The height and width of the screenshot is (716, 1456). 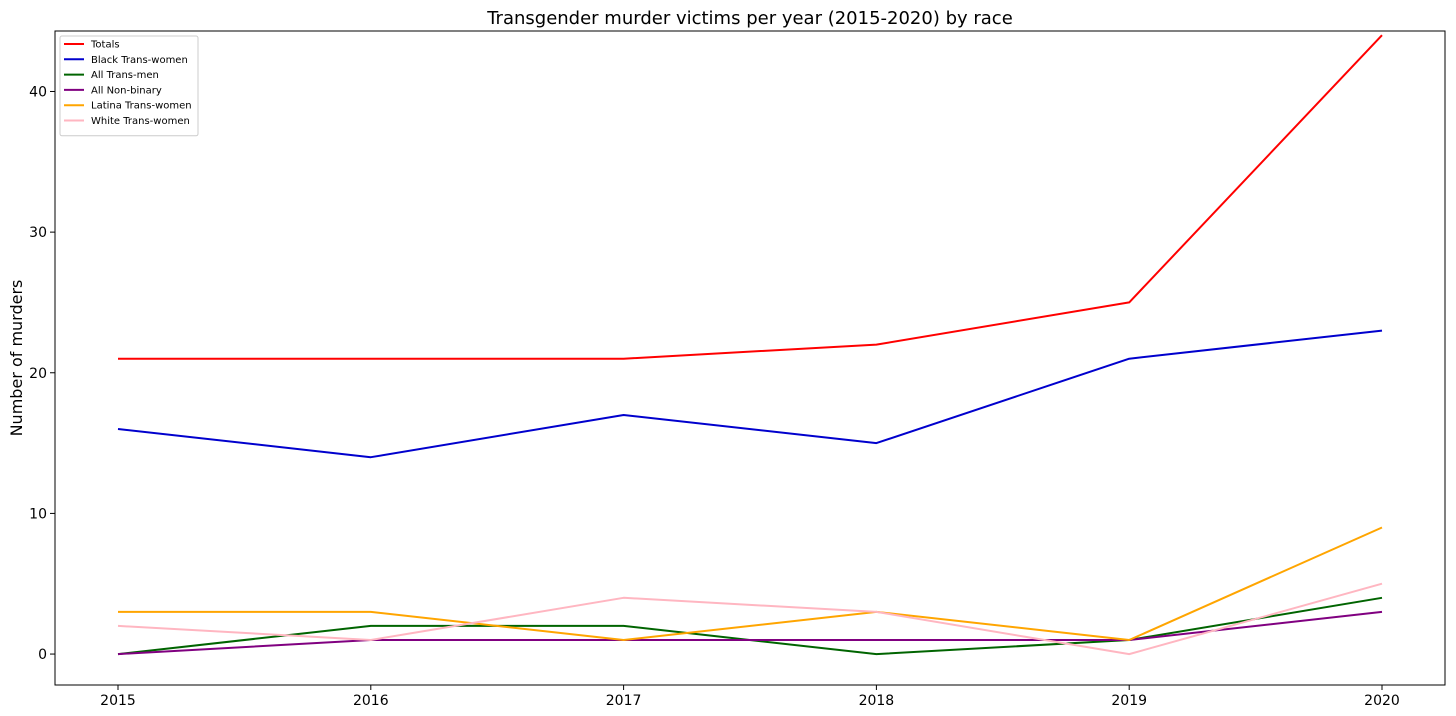 What do you see at coordinates (118, 701) in the screenshot?
I see `x-tick-label: 2015` at bounding box center [118, 701].